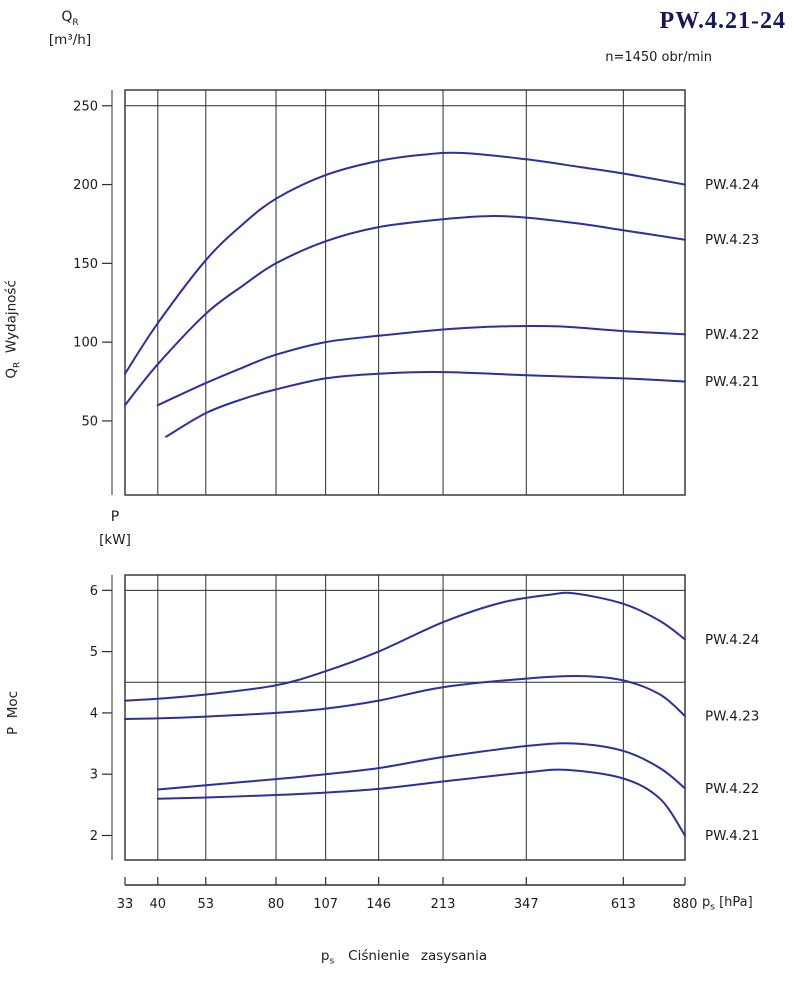  I want to click on pressure-unit-label: ps [hPa], so click(727, 904).